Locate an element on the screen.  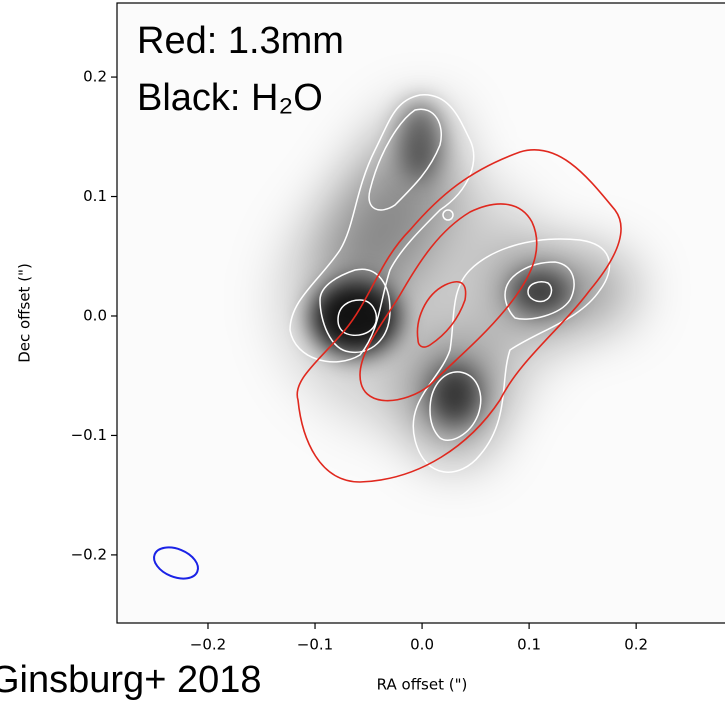
beam is located at coordinates (176, 563).